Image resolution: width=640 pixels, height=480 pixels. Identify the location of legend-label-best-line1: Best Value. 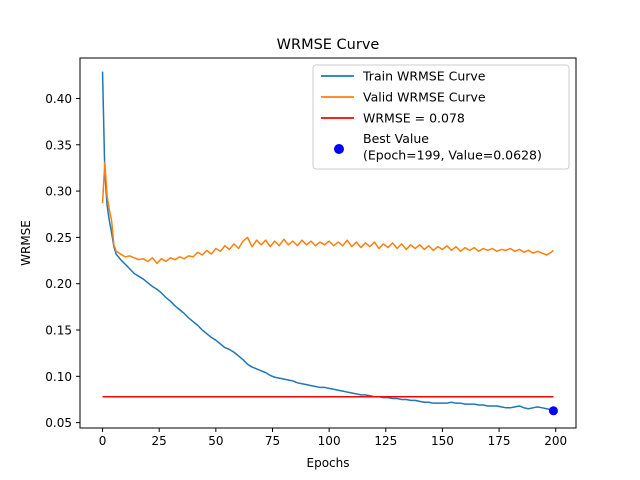
(396, 138).